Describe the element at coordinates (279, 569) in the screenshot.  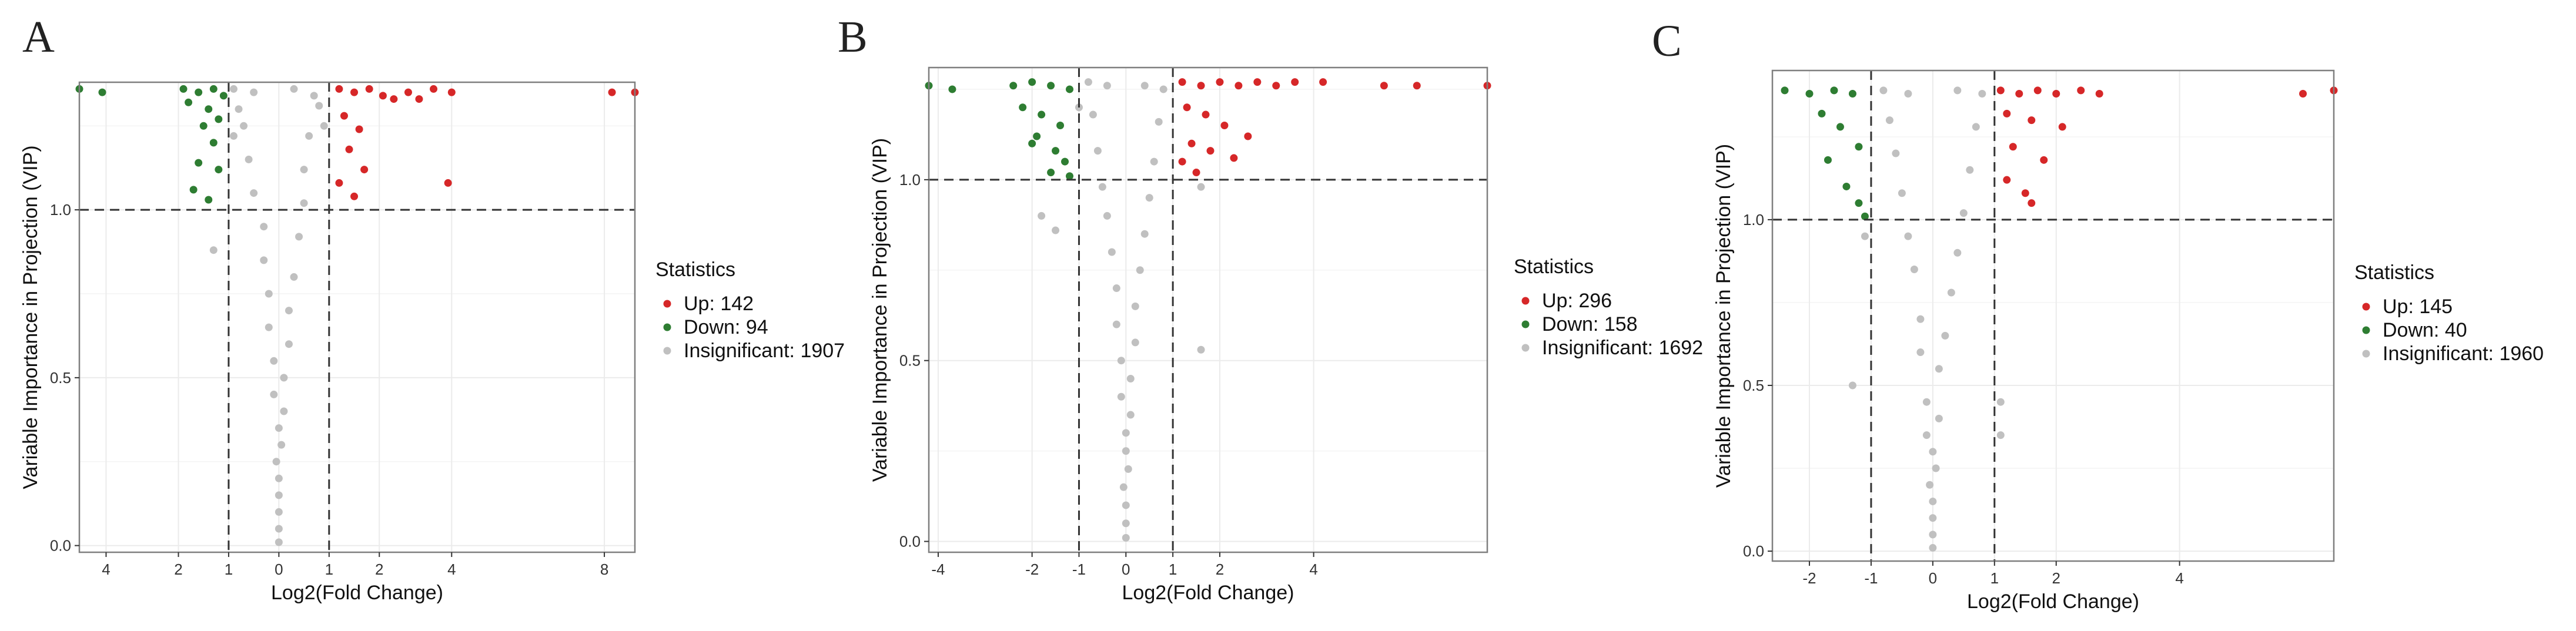
I see `x-tick-label: 0` at that location.